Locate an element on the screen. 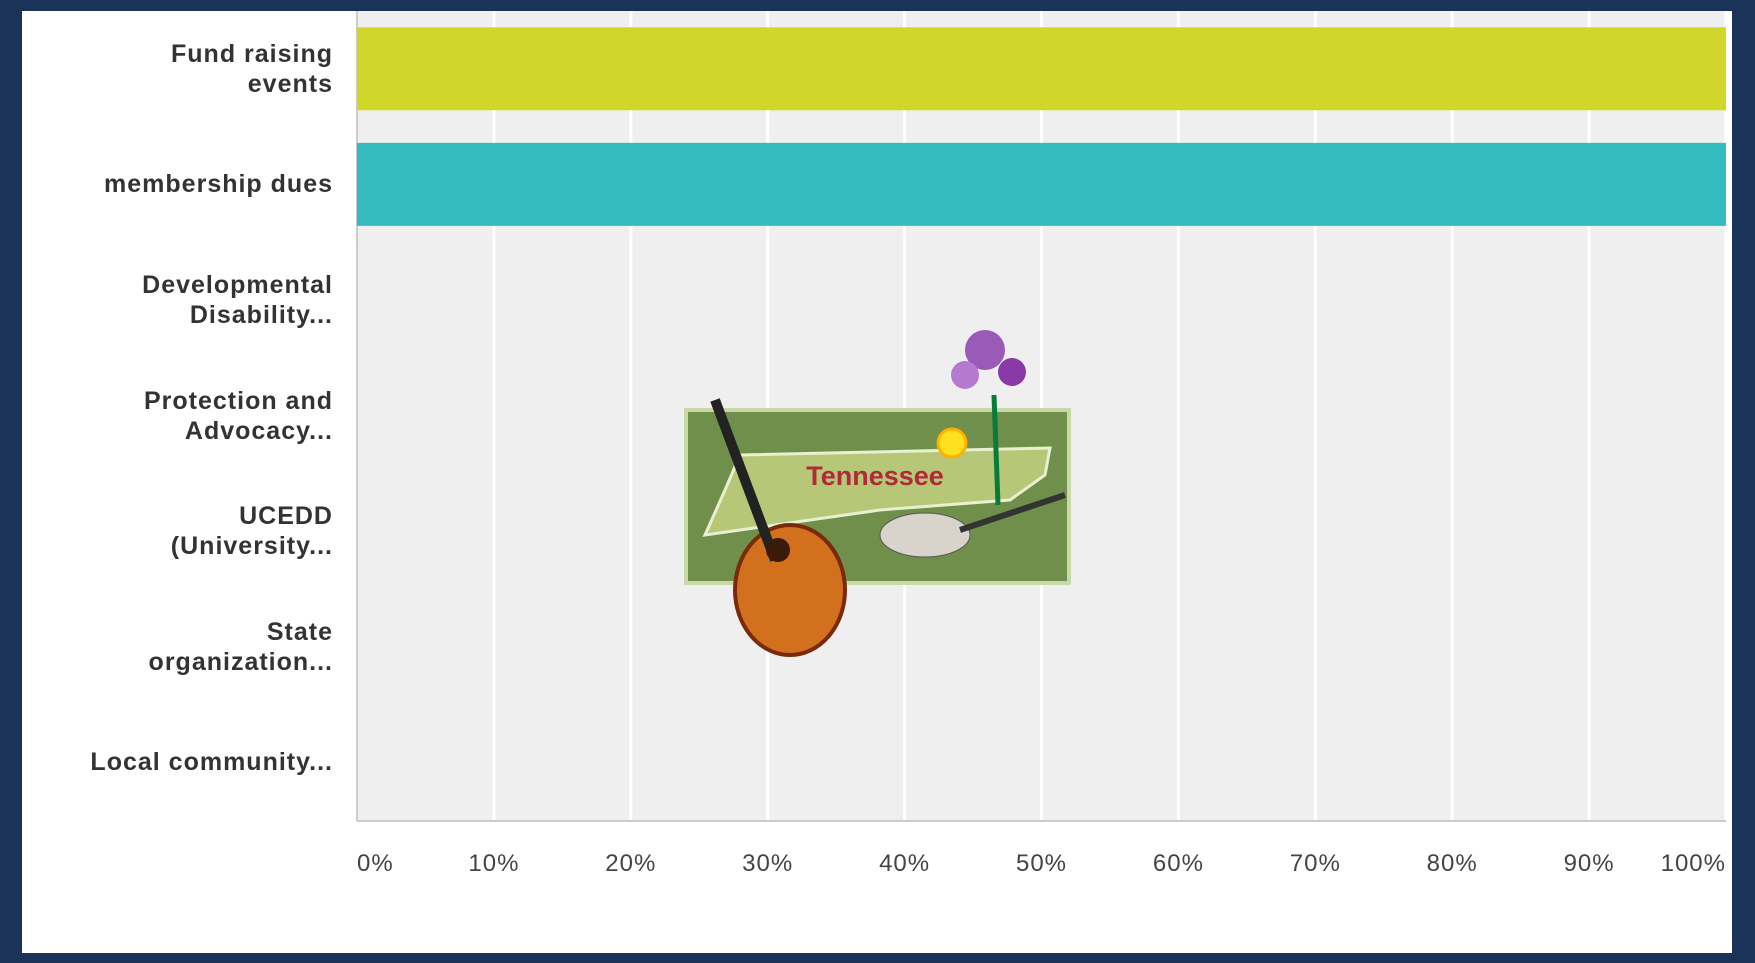 Image resolution: width=1755 pixels, height=963 pixels. x-tick-label: 20% is located at coordinates (630, 863).